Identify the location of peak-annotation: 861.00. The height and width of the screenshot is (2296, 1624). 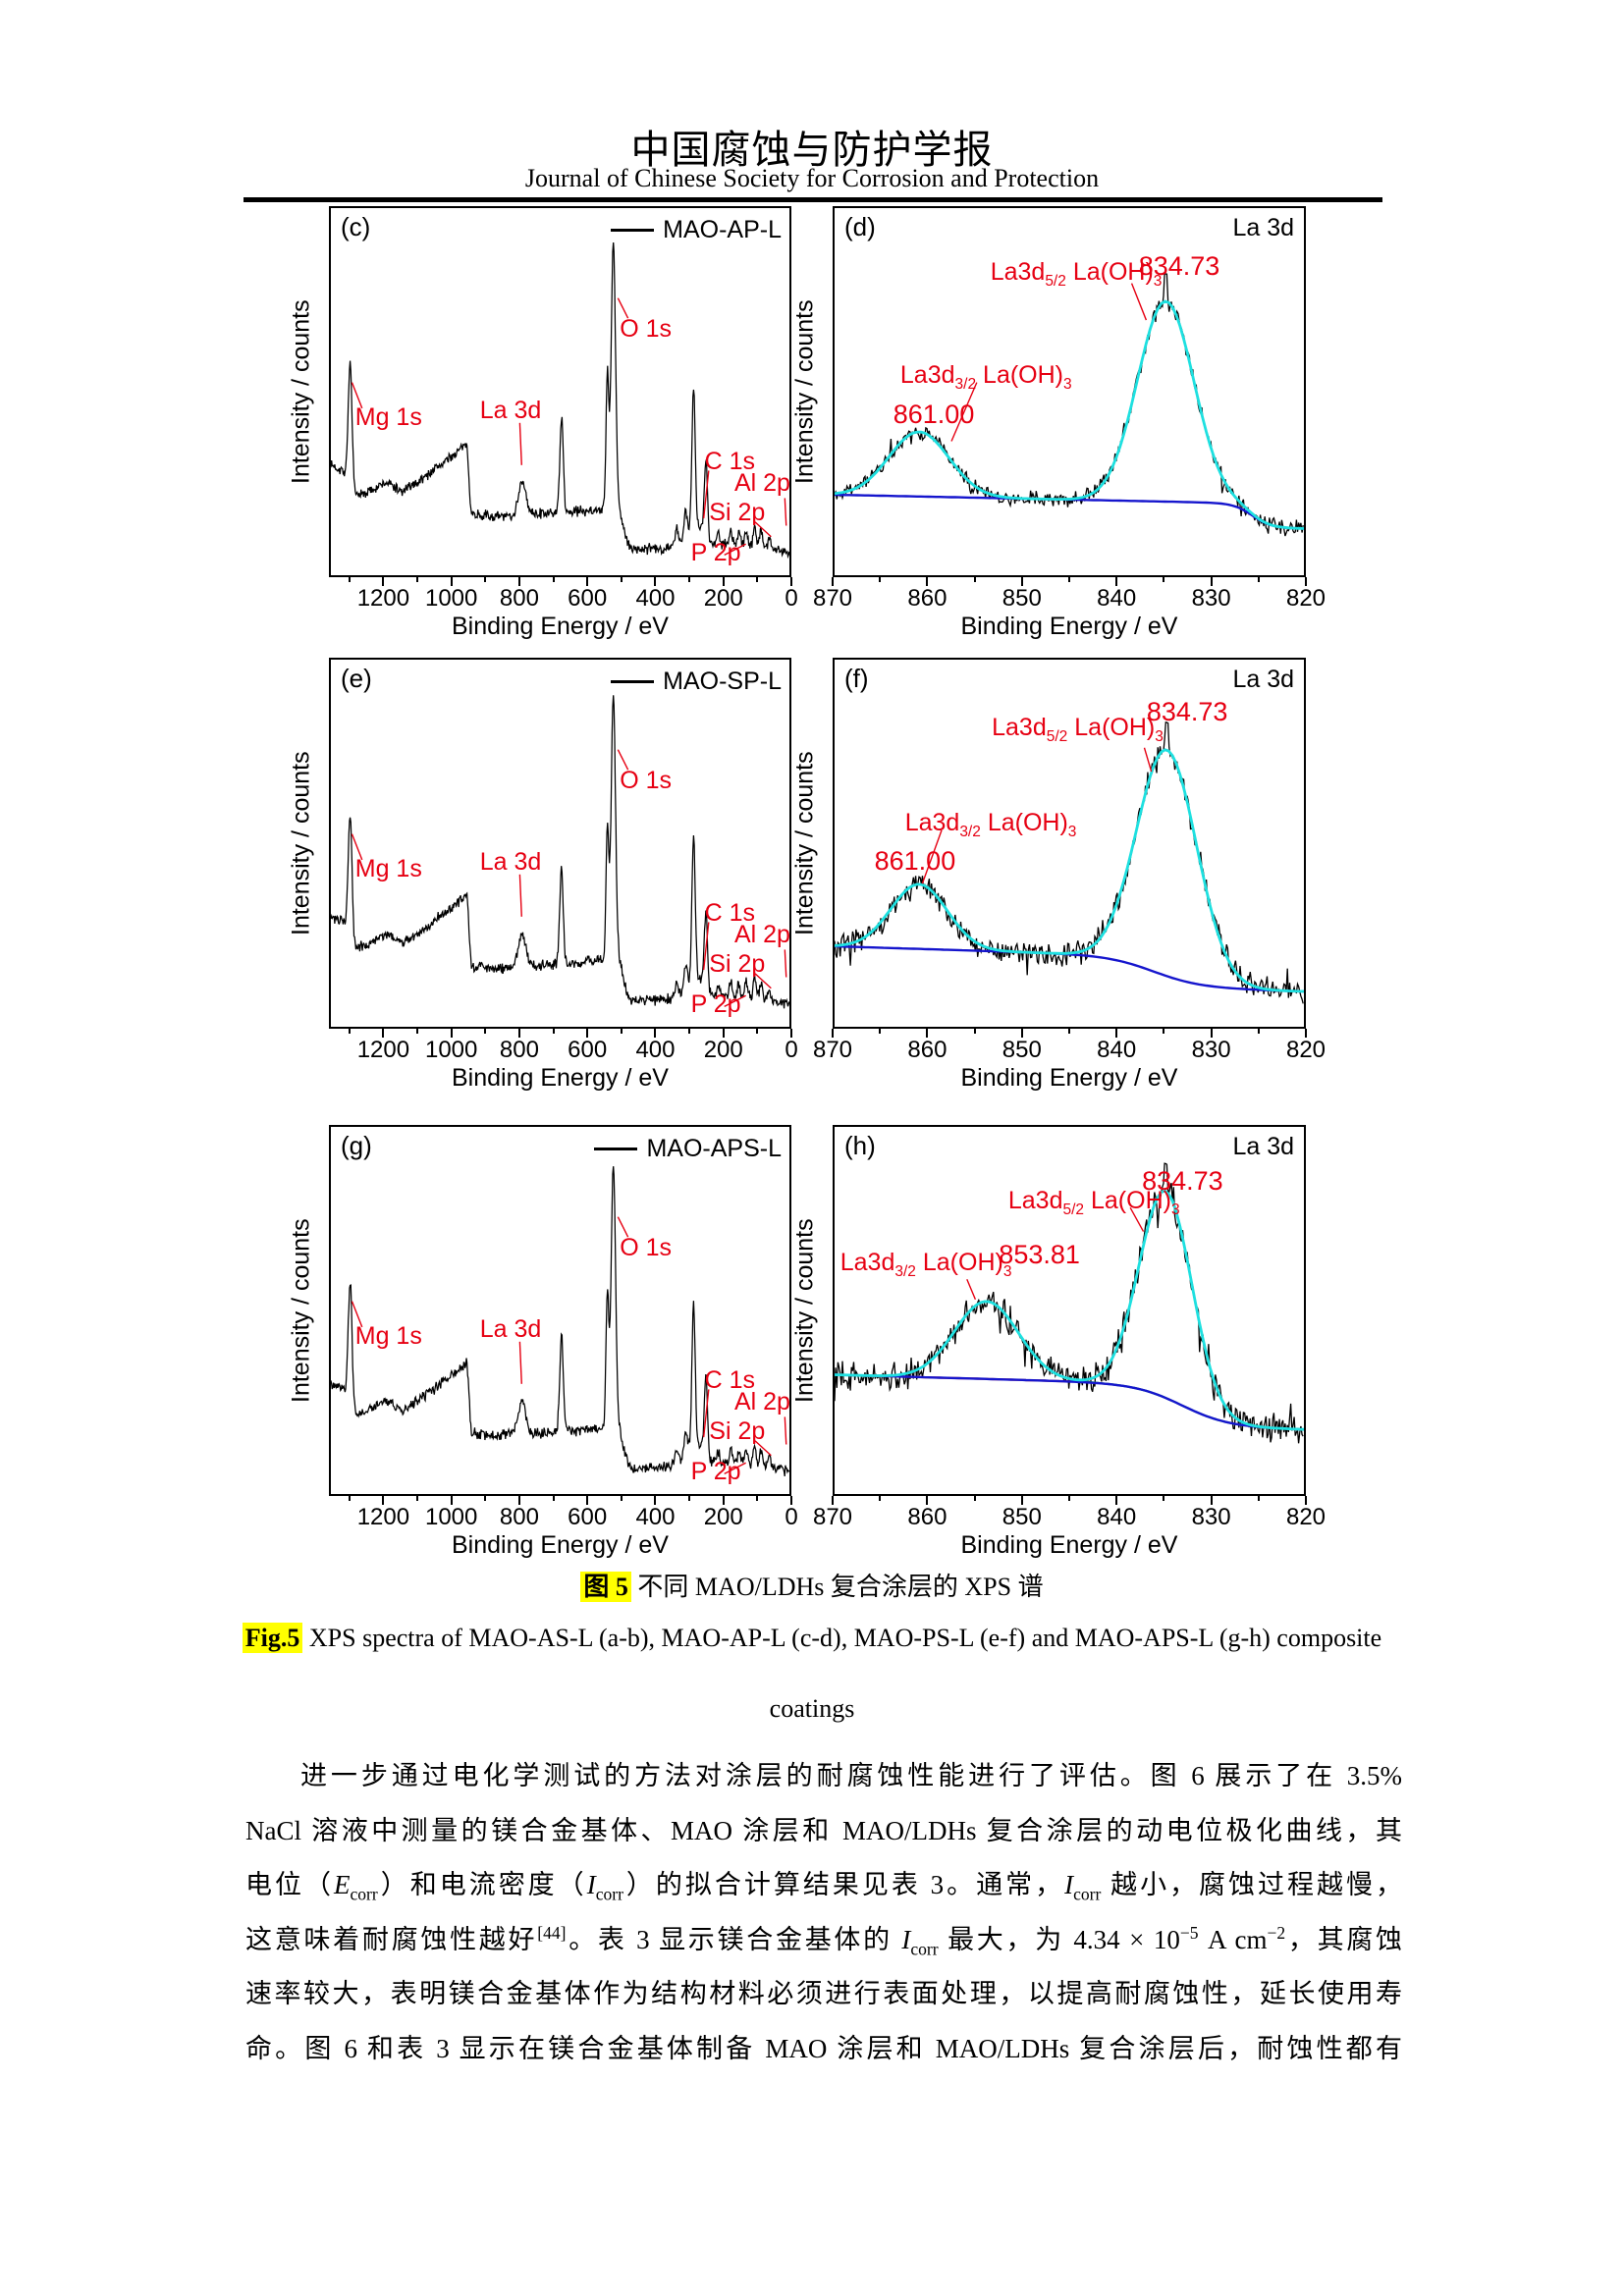
(915, 861).